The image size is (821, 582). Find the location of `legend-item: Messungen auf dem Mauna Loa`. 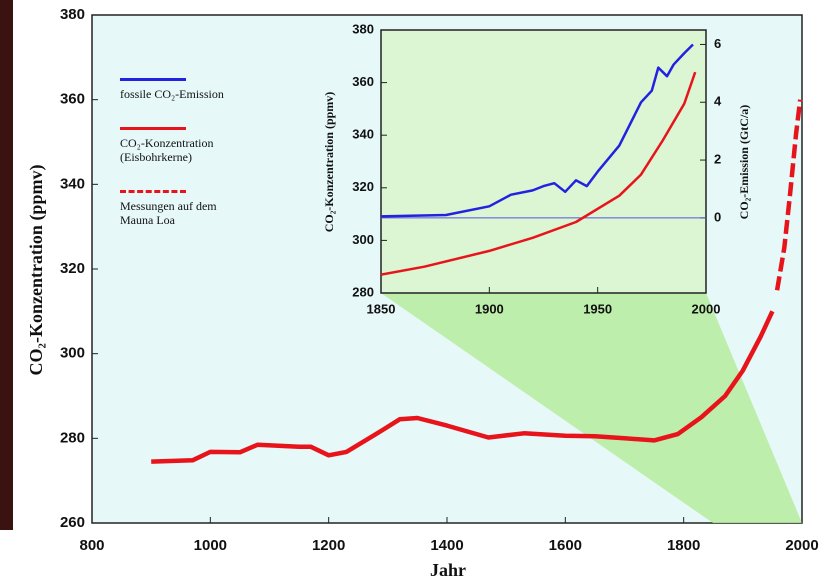

legend-item: Messungen auf dem Mauna Loa is located at coordinates (200, 208).